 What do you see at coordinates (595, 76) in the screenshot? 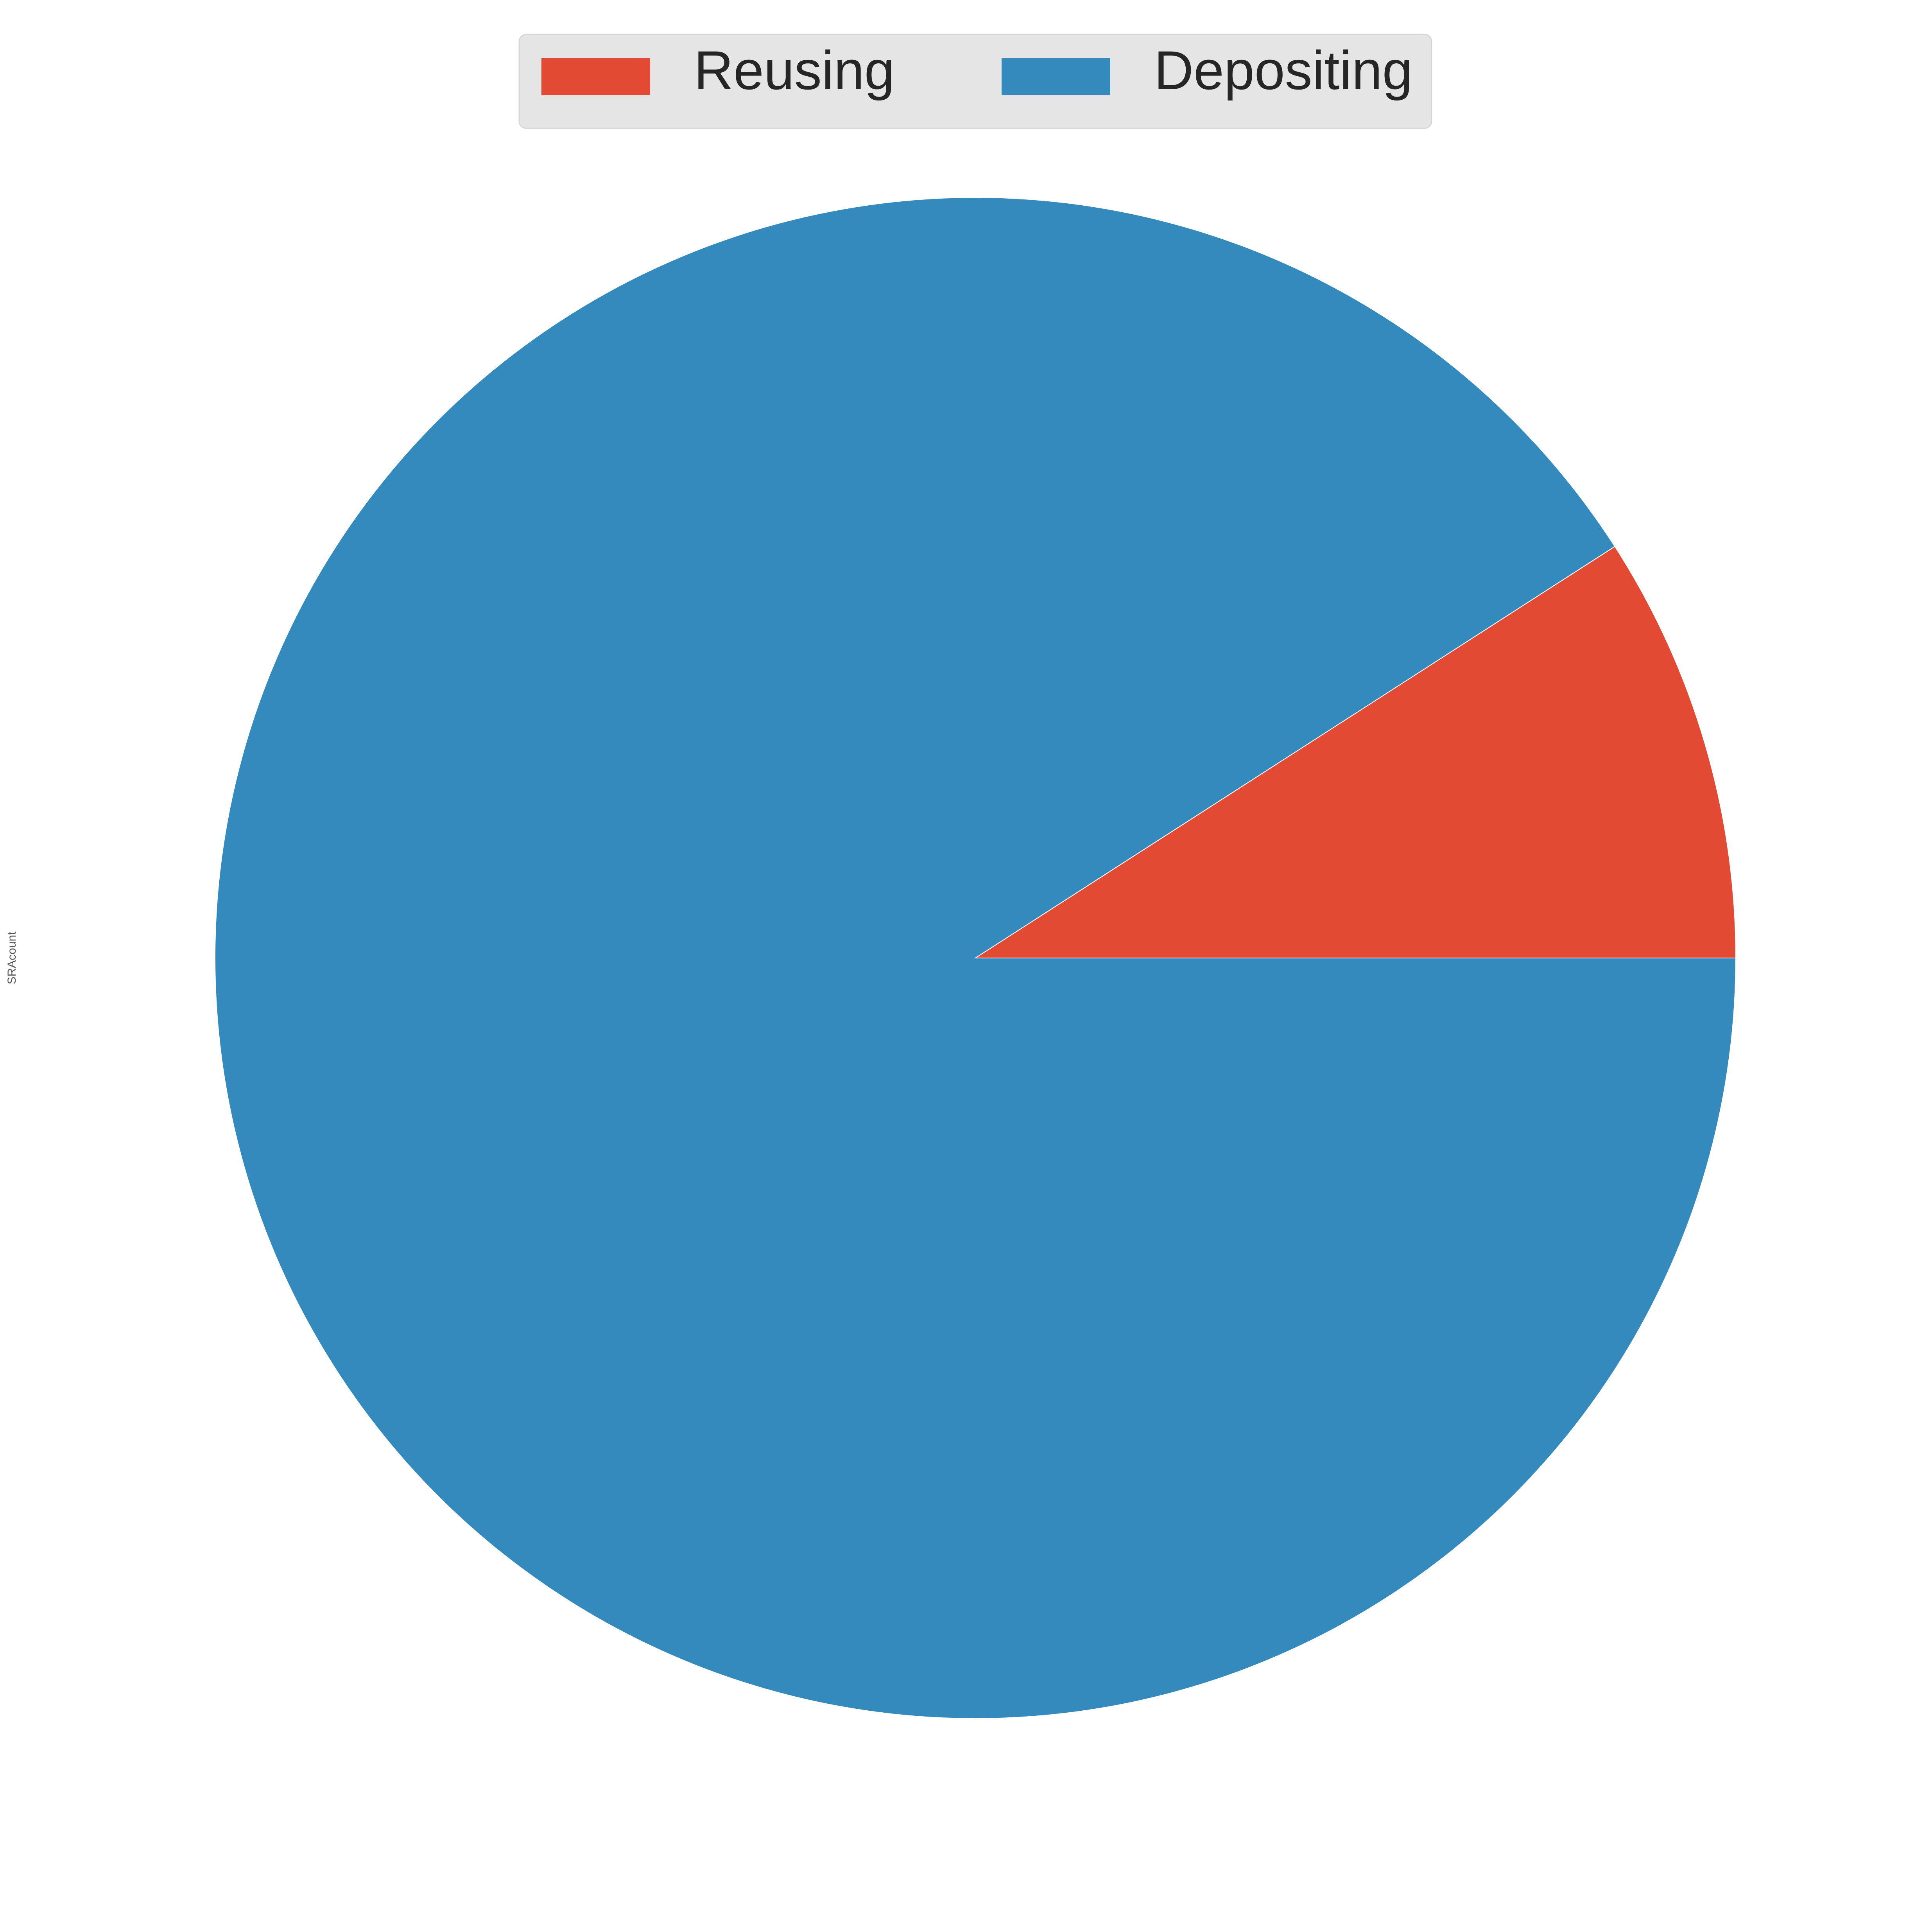
I see `legend-swatch-reusing` at bounding box center [595, 76].